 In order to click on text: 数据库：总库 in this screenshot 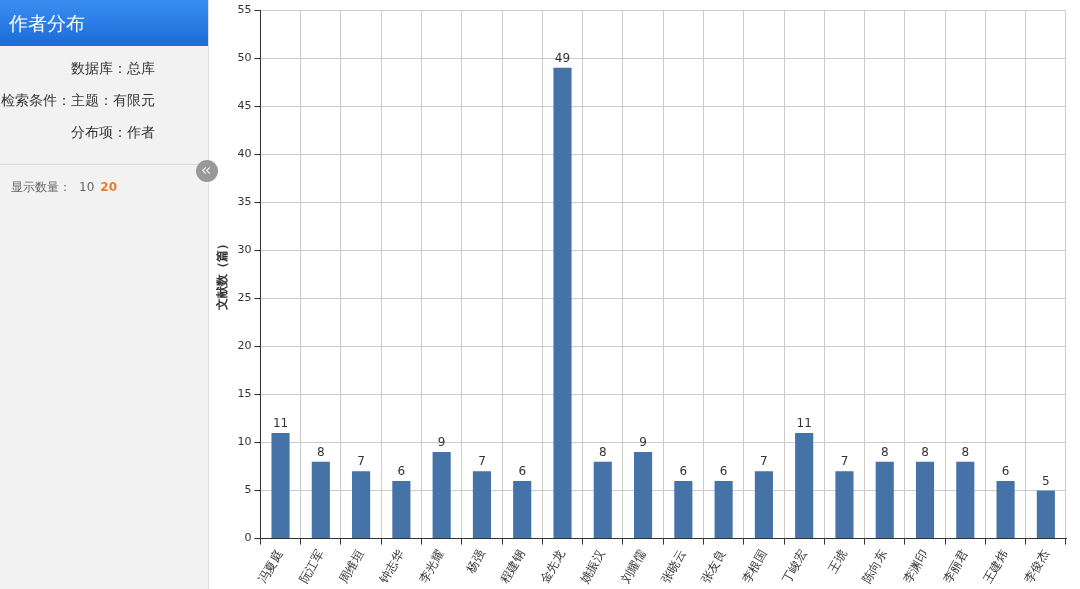, I will do `click(113, 69)`.